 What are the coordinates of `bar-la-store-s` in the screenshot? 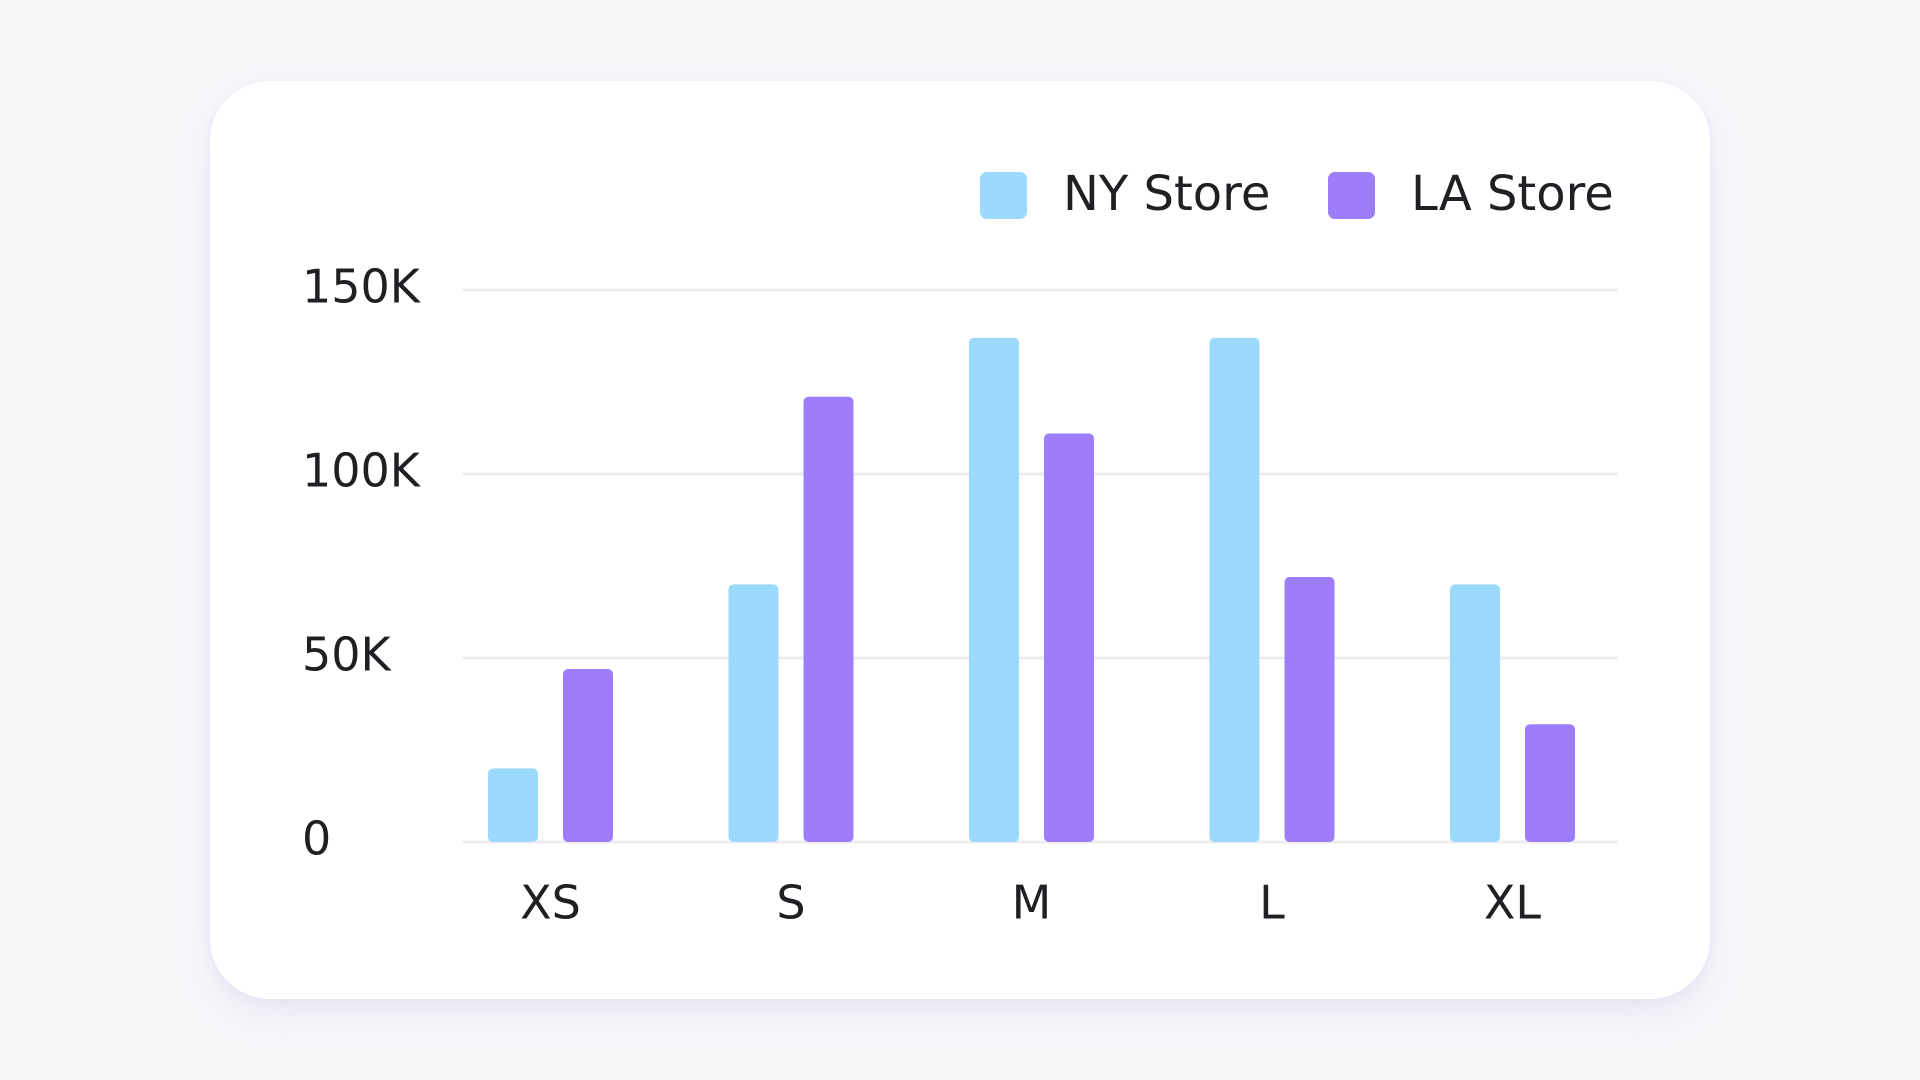 It's located at (828, 619).